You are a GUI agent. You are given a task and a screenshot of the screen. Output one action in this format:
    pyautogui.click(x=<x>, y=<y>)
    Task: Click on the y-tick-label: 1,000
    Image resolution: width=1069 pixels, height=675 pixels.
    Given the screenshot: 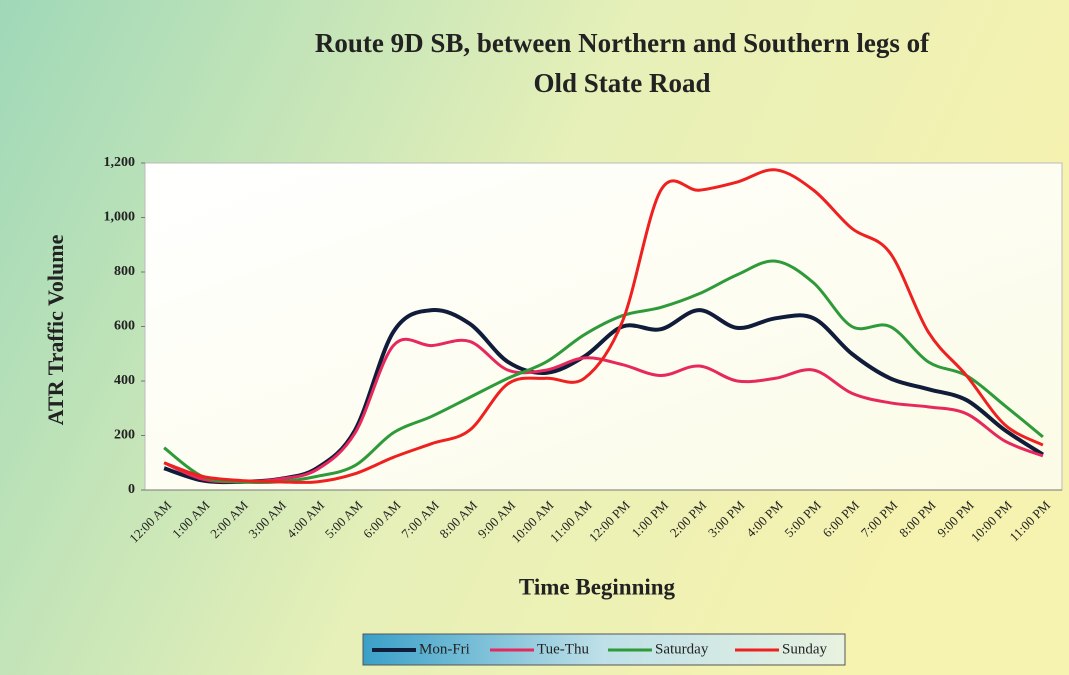 What is the action you would take?
    pyautogui.click(x=120, y=217)
    